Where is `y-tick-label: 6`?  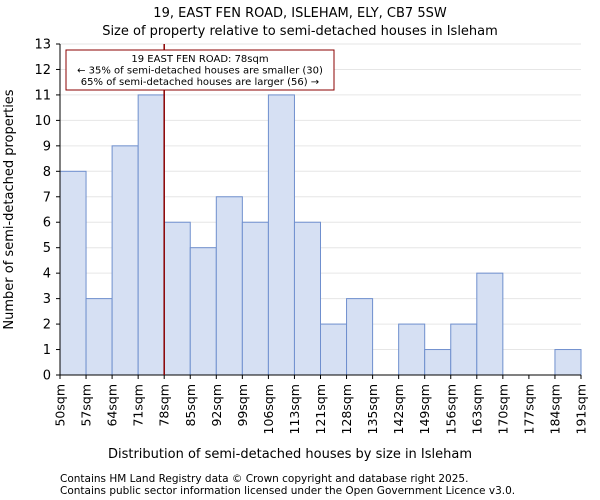
y-tick-label: 6 is located at coordinates (47, 223).